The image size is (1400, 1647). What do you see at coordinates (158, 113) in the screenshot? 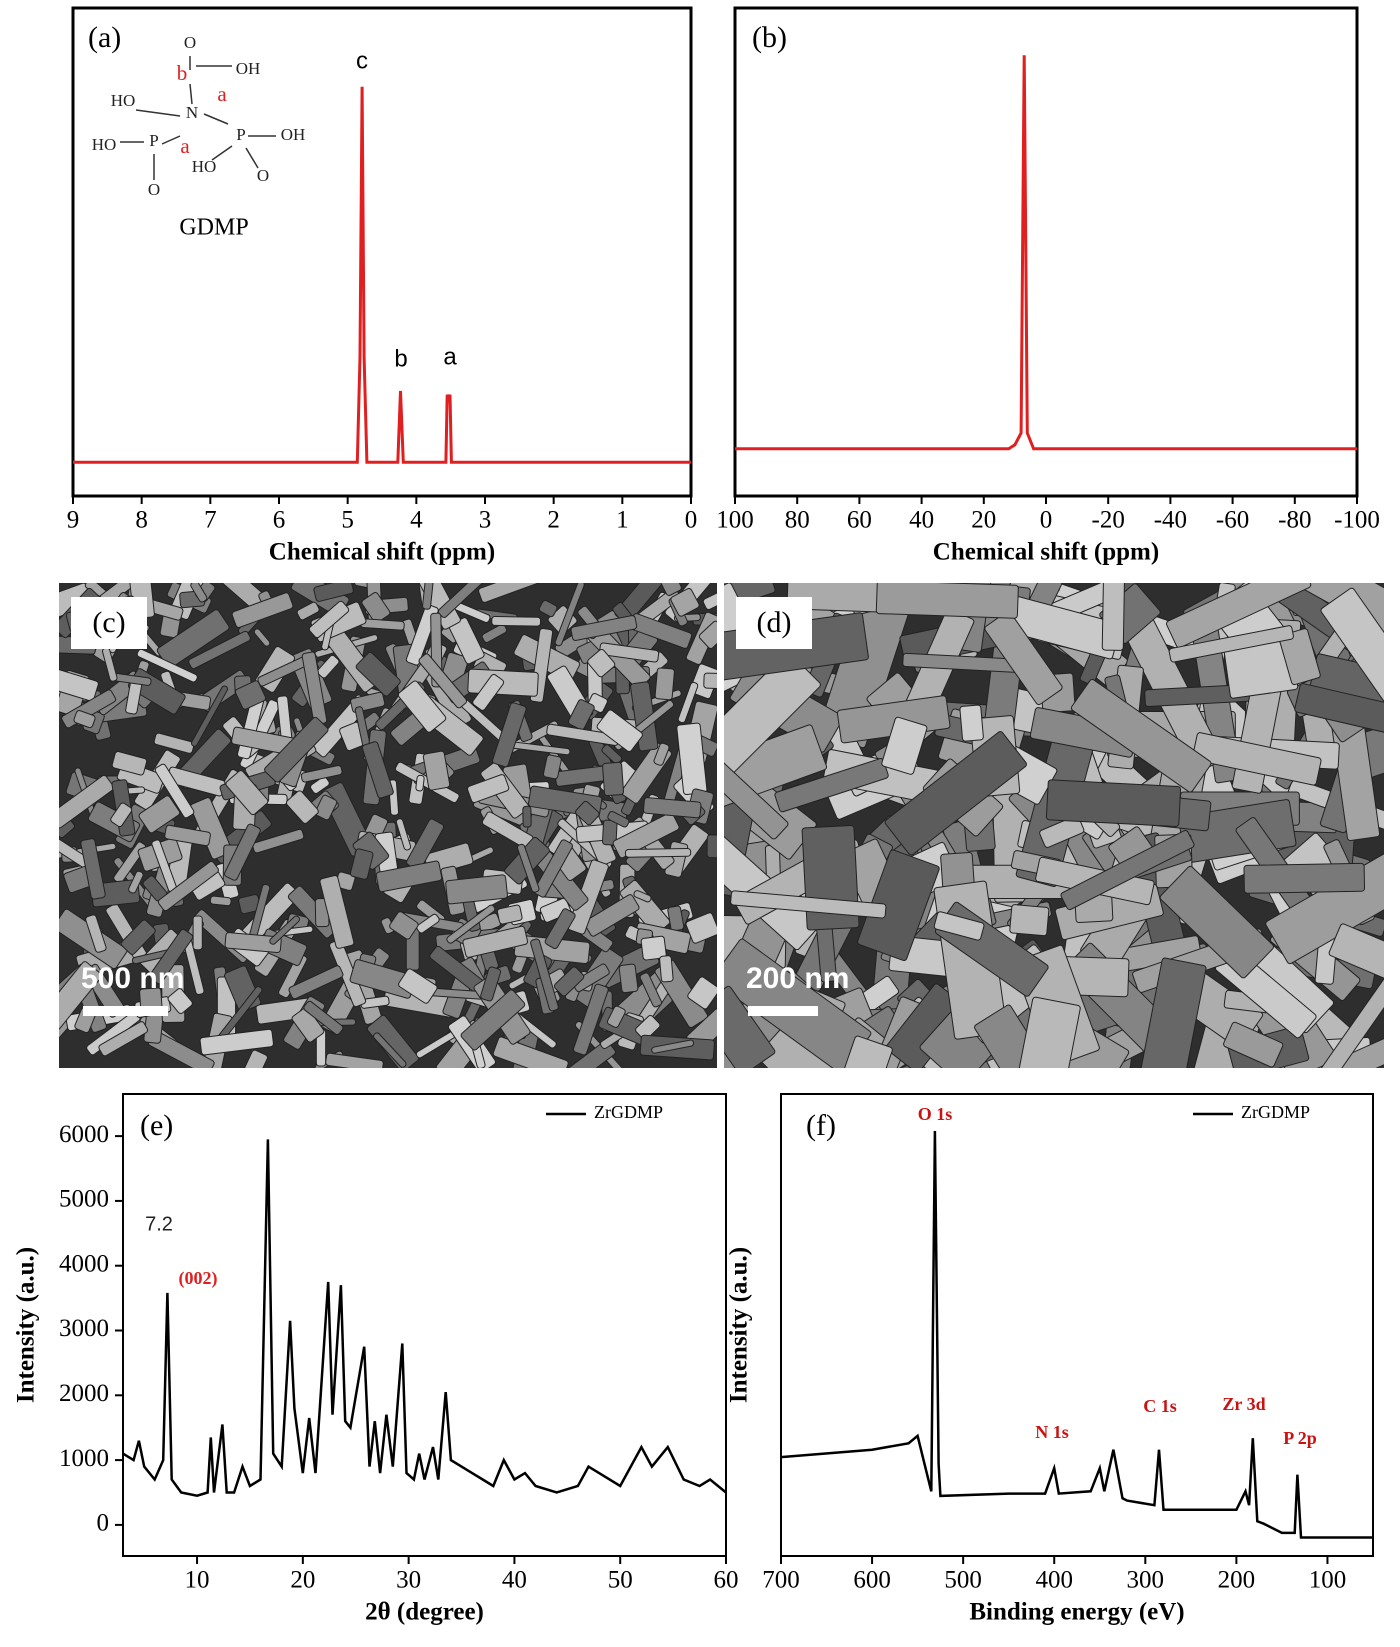
I see `structure-bond` at bounding box center [158, 113].